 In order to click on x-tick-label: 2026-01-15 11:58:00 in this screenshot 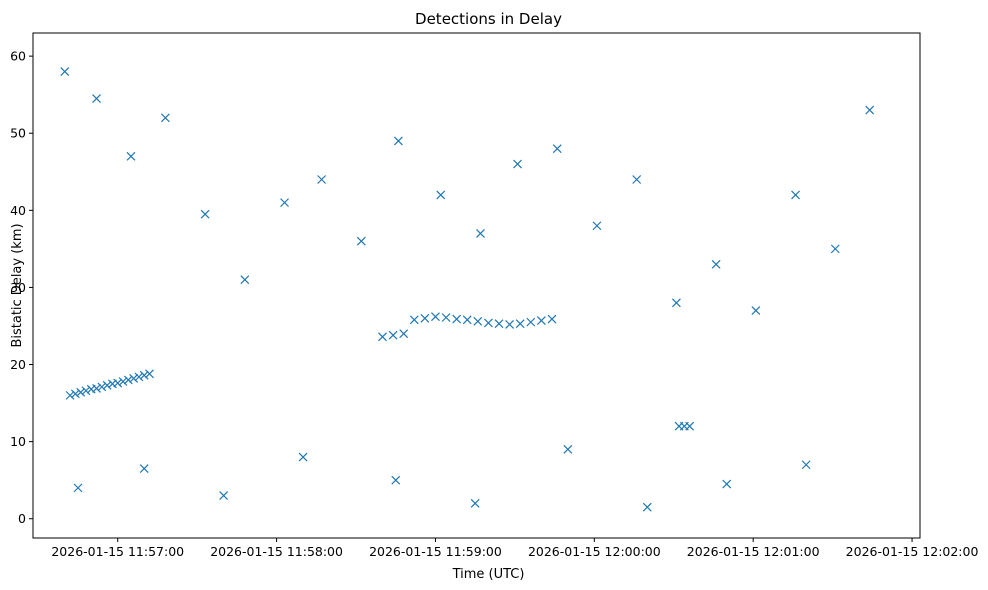, I will do `click(276, 551)`.